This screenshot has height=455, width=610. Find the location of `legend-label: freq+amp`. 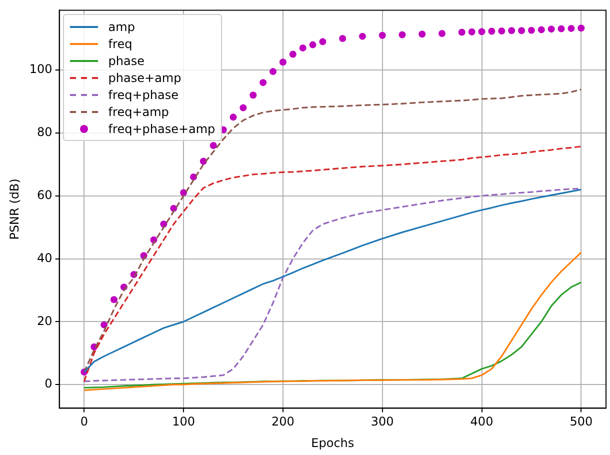

legend-label: freq+amp is located at coordinates (138, 111).